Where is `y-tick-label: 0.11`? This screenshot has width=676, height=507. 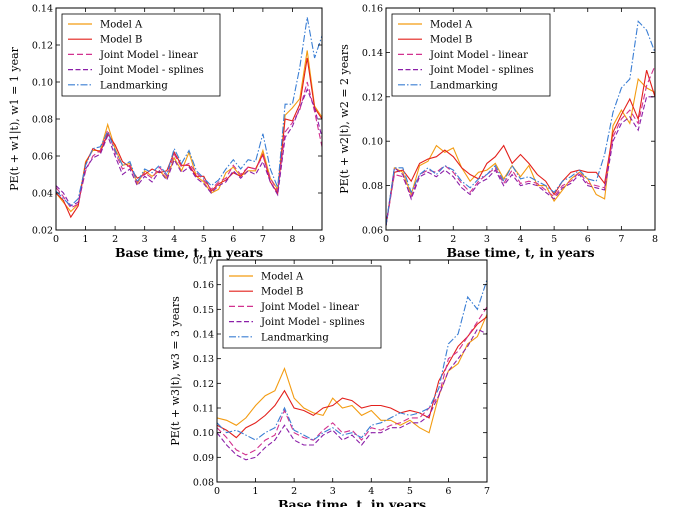 y-tick-label: 0.11 is located at coordinates (203, 409).